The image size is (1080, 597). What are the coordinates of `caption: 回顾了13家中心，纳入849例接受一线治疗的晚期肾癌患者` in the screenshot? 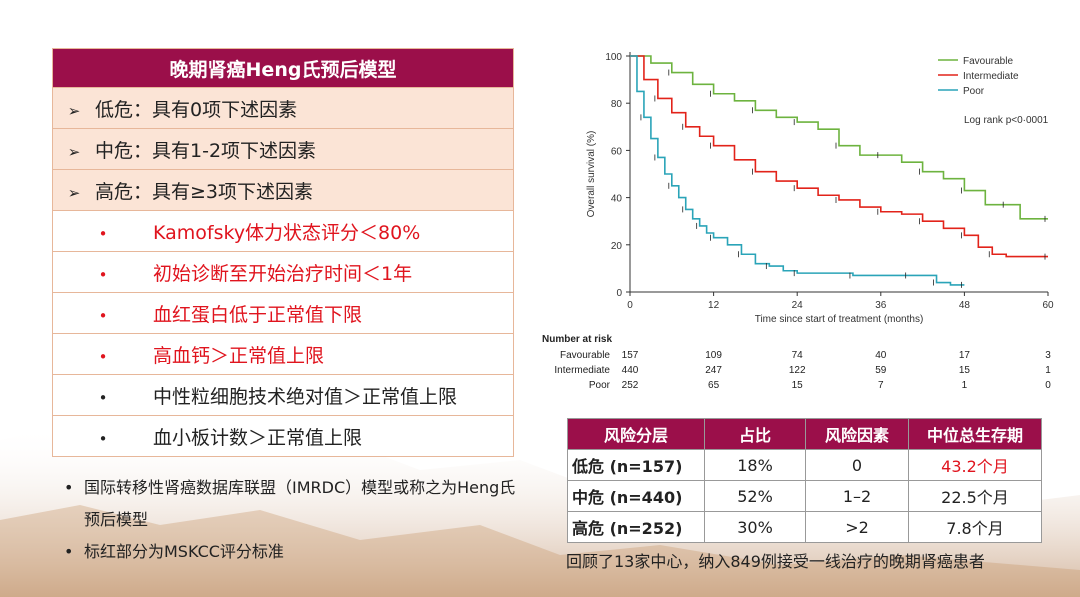 It's located at (775, 561).